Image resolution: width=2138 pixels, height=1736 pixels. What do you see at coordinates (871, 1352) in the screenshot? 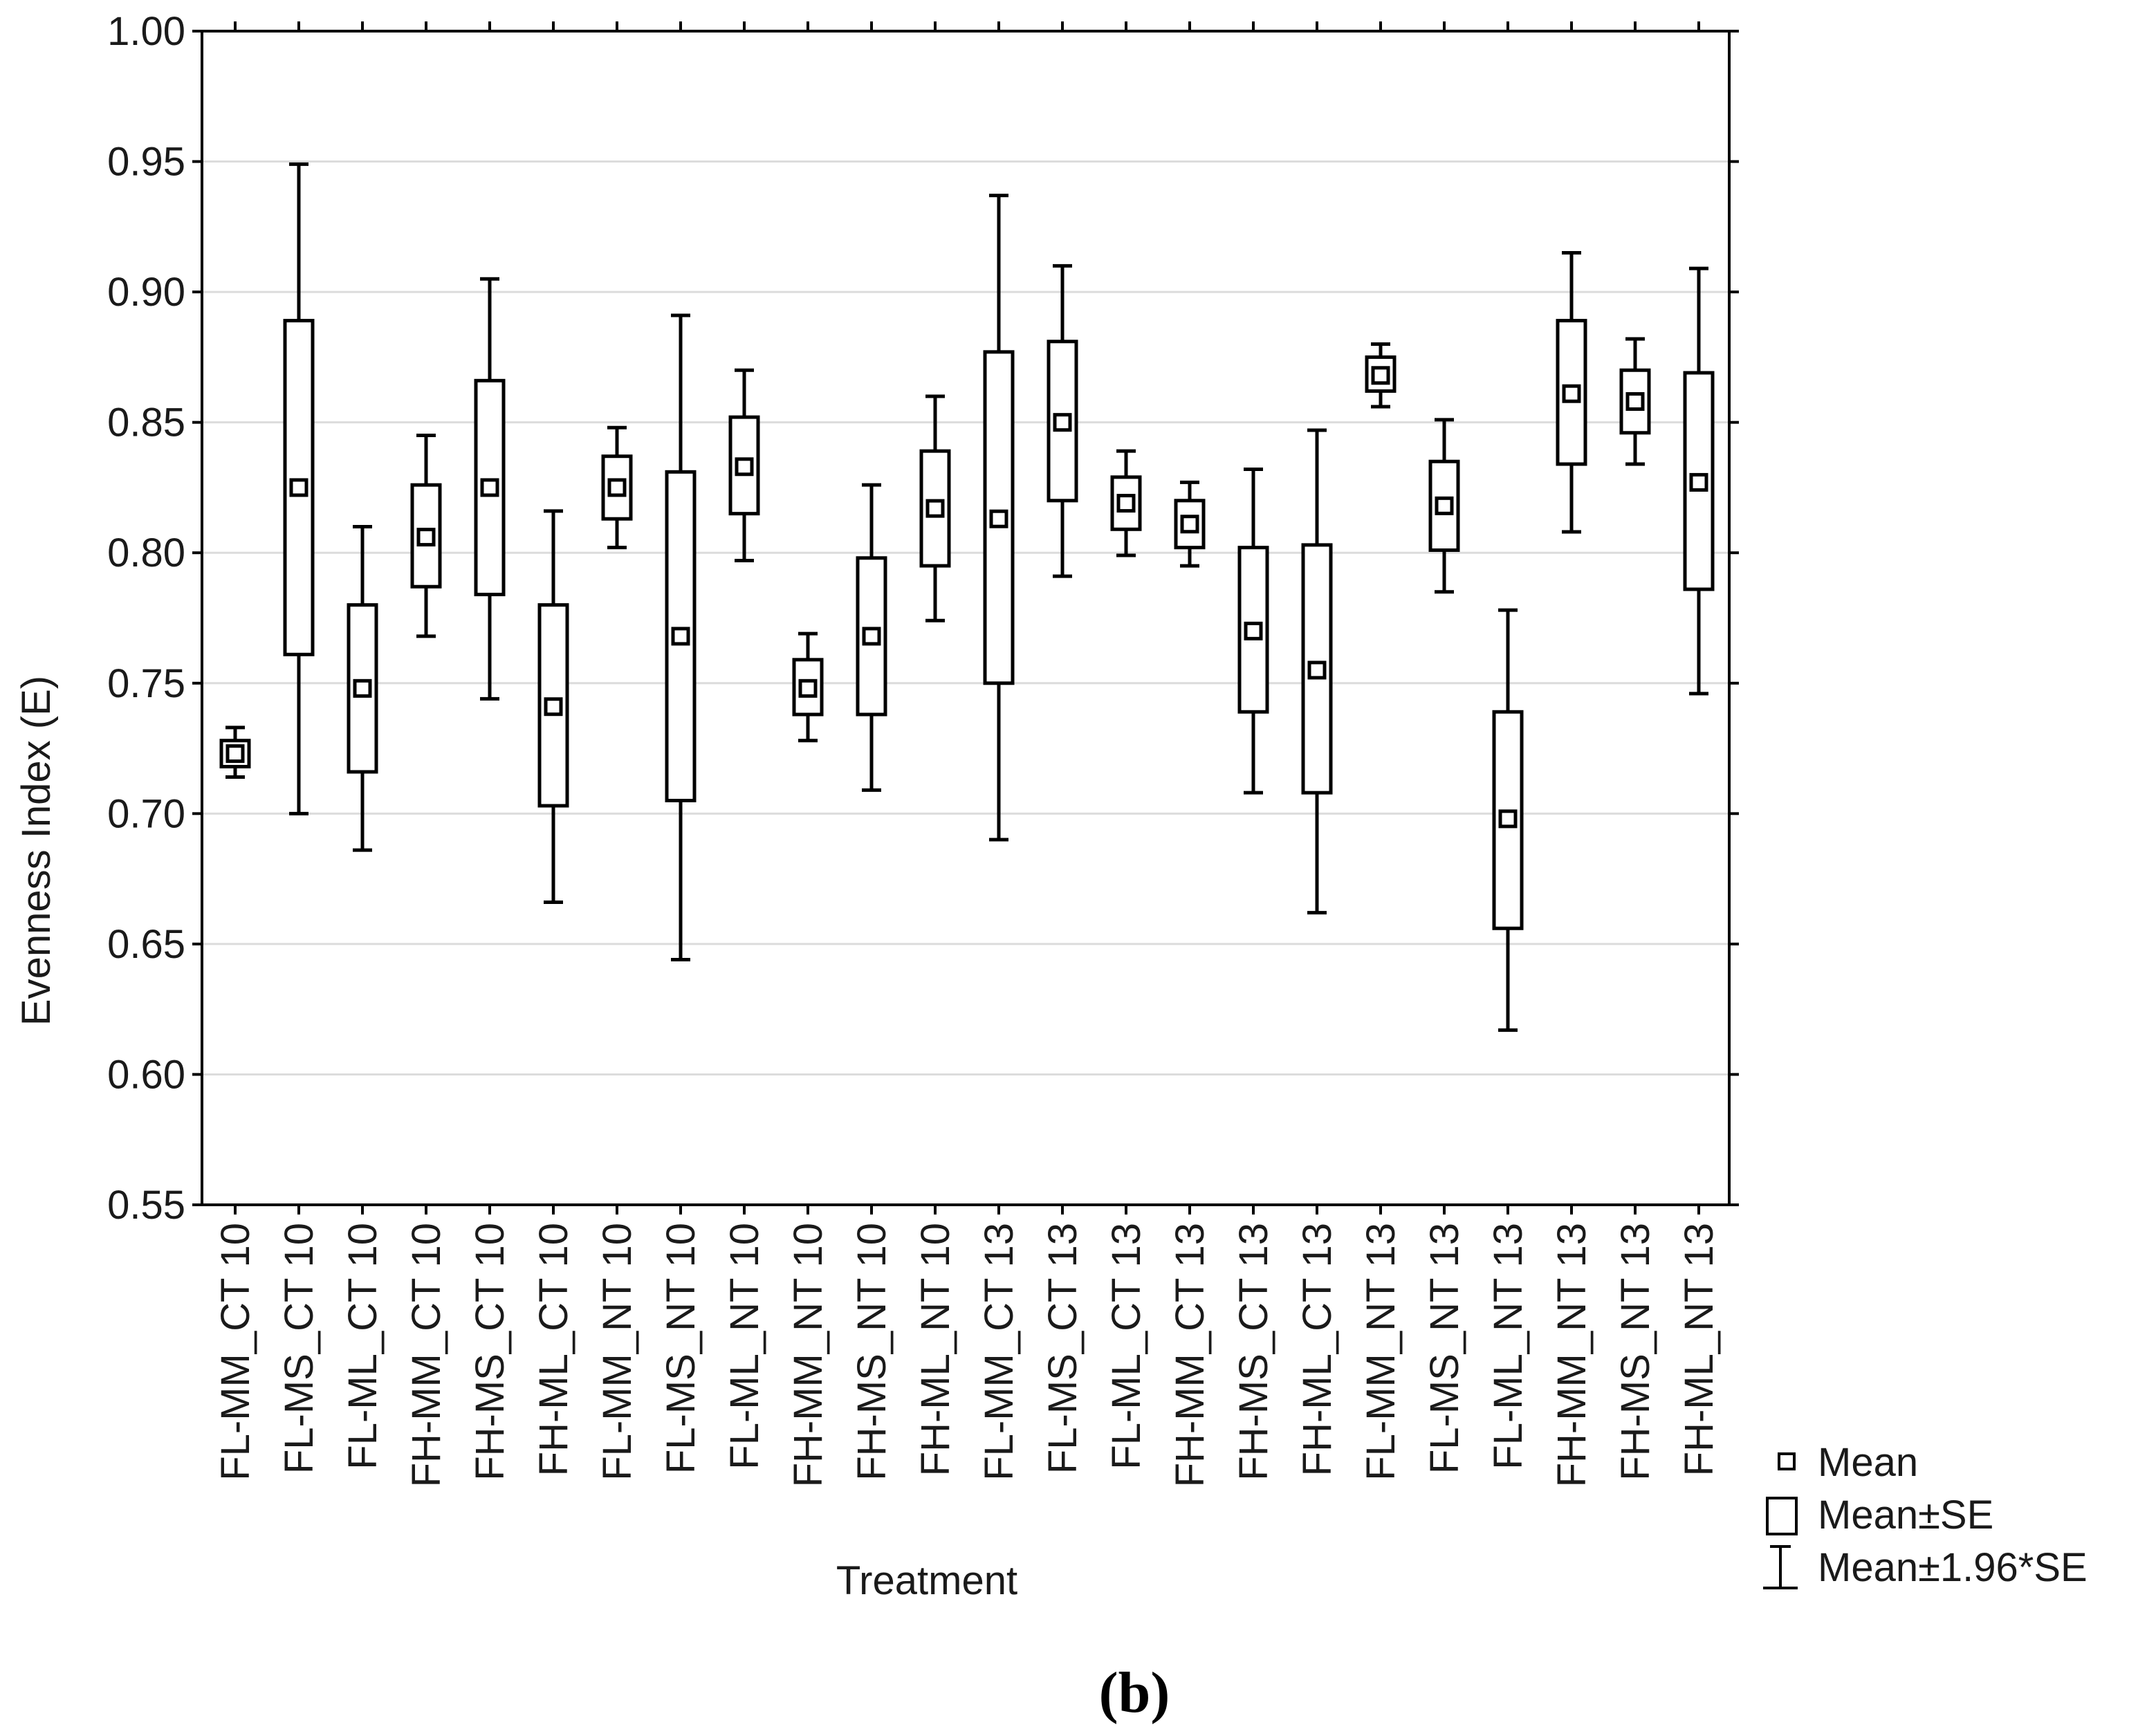
I see `x-tick-label: FH-MS_NT 10` at bounding box center [871, 1352].